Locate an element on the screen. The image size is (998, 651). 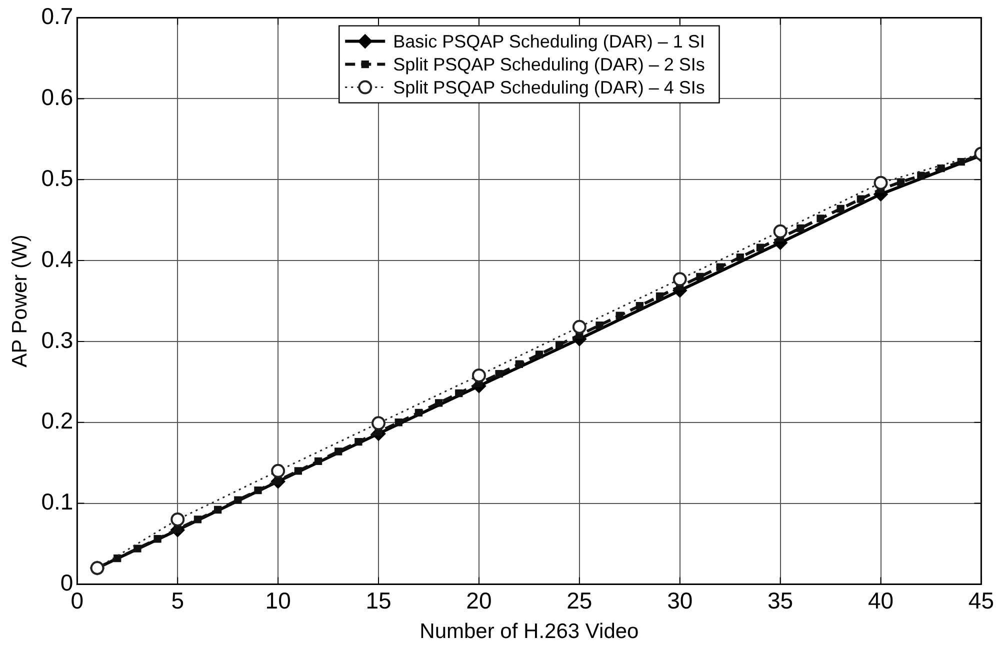
y-tick-label: 0.4 is located at coordinates (57, 259).